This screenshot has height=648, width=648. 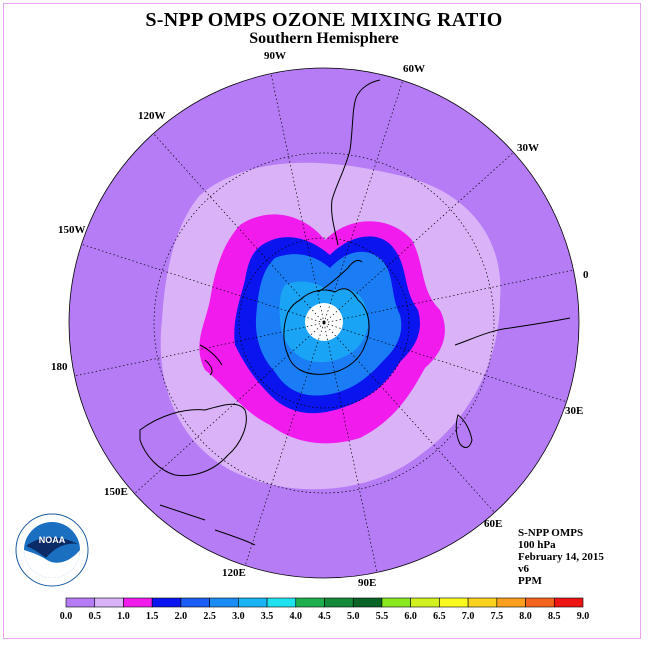 I want to click on legend-tick-label: 8.5, so click(x=554, y=616).